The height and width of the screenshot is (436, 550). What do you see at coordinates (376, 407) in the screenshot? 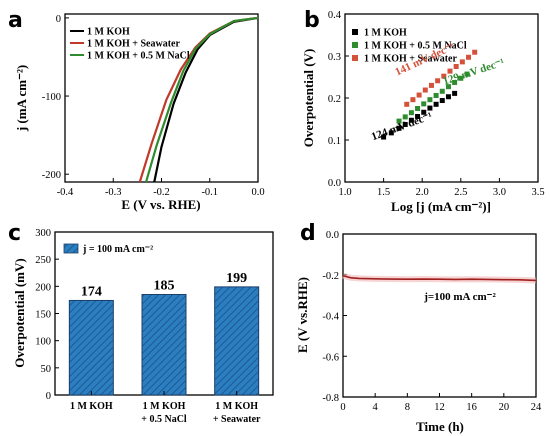
I see `x-tick-label: 4` at bounding box center [376, 407].